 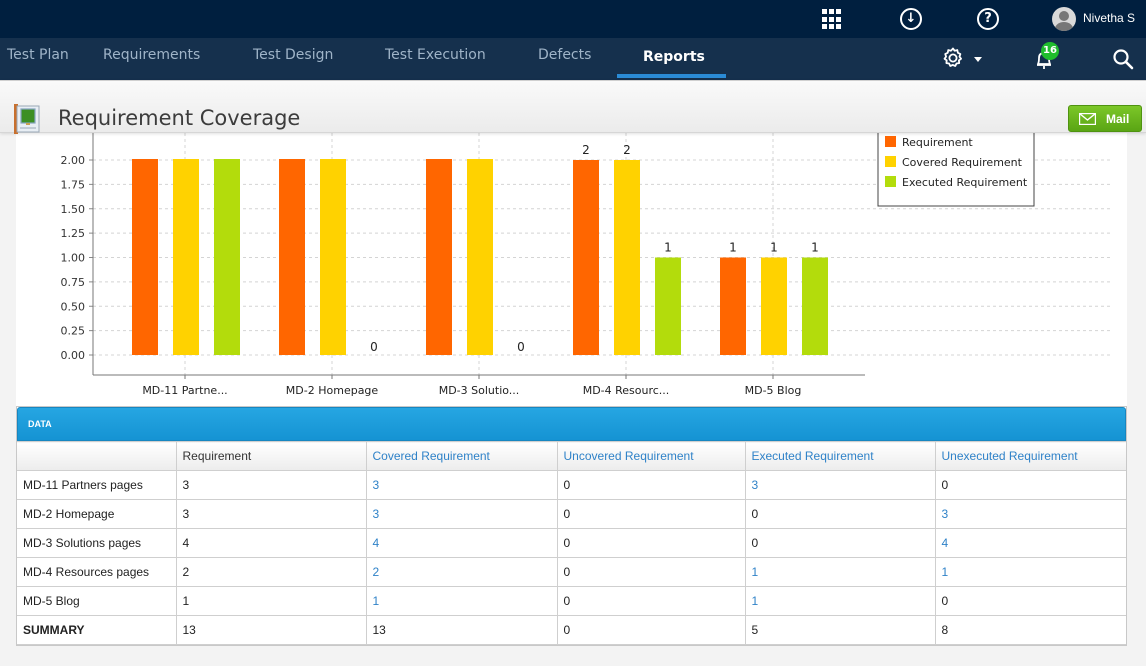 What do you see at coordinates (651, 456) in the screenshot?
I see `column-header: Uncovered Requirement` at bounding box center [651, 456].